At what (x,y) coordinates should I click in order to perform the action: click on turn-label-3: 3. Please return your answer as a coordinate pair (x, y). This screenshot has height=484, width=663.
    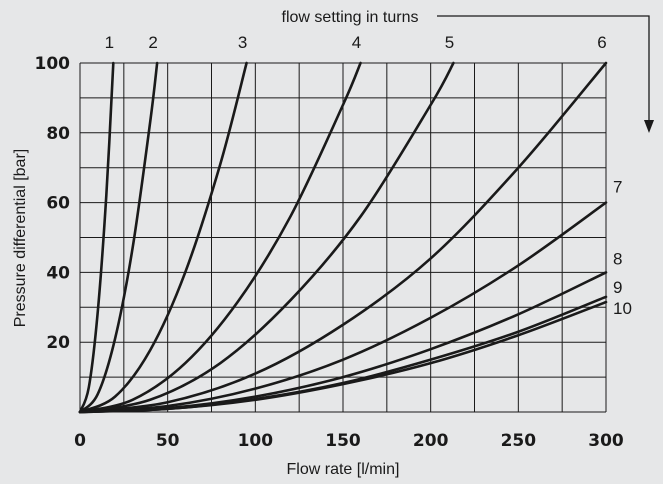
    Looking at the image, I should click on (242, 42).